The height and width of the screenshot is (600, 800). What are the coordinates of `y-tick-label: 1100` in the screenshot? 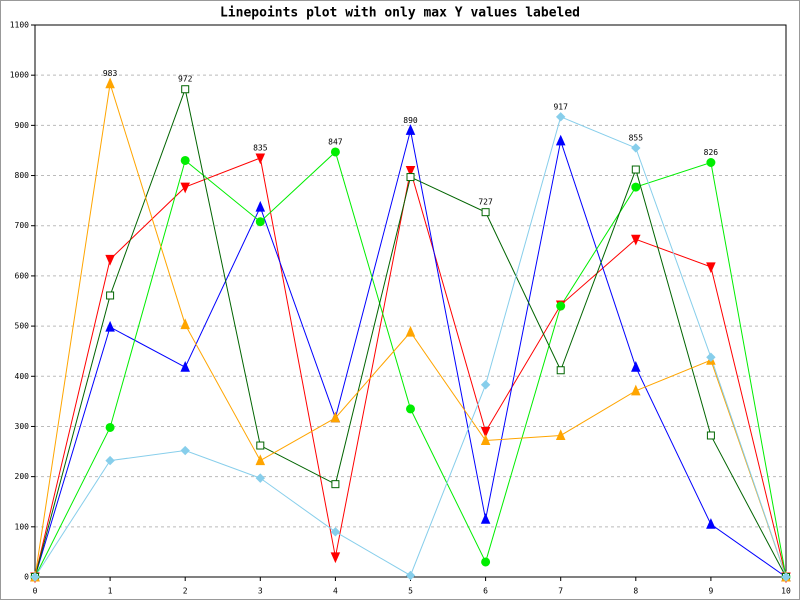 It's located at (19, 25).